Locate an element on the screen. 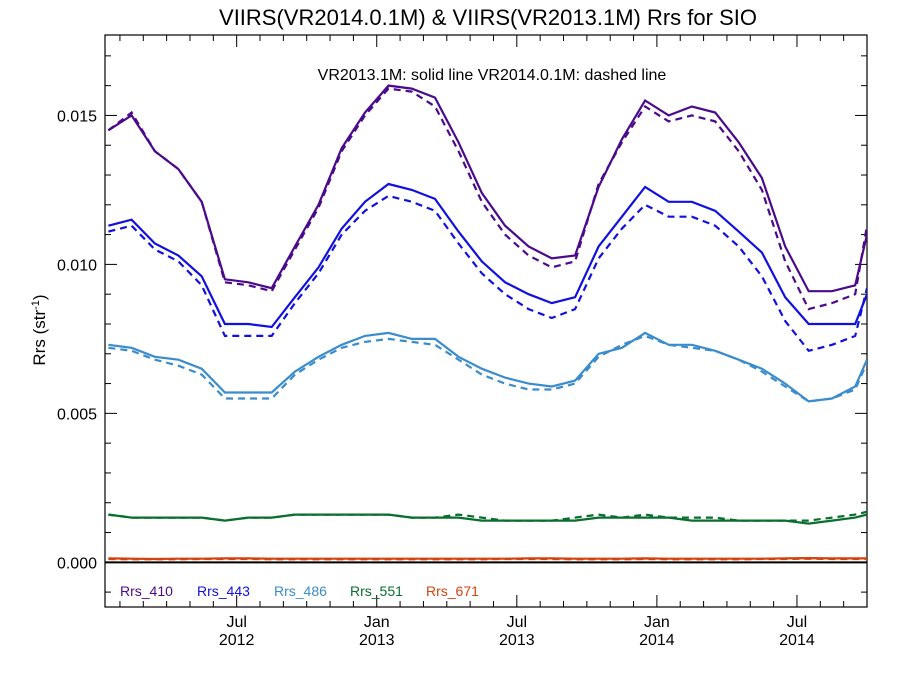  y-axis-label-main: Rrs (str is located at coordinates (39, 338).